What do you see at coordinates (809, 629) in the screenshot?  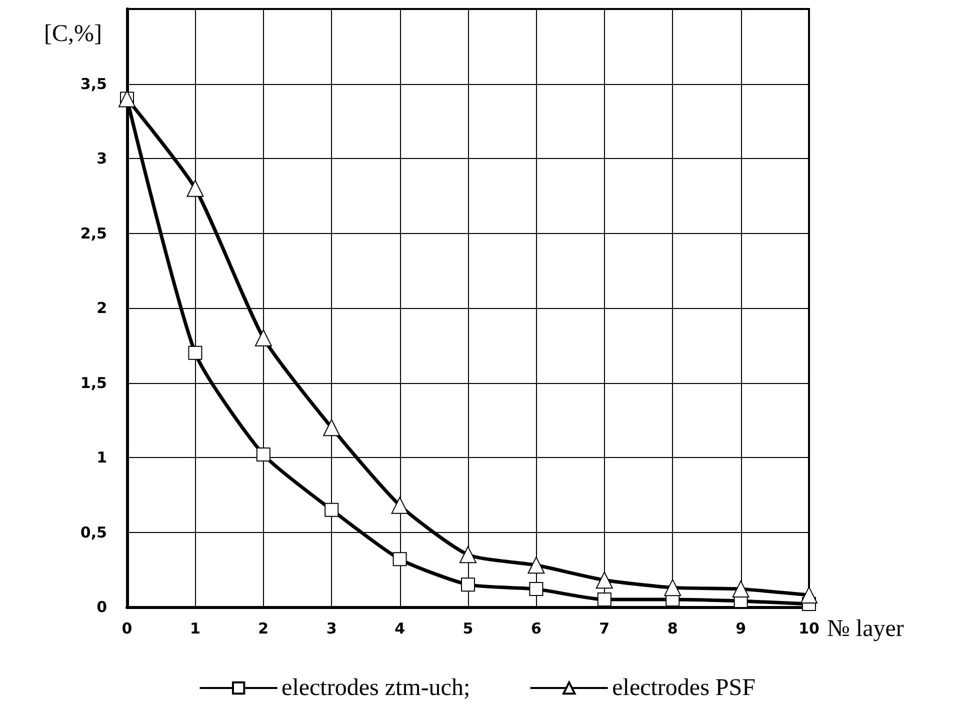 I see `x-tick-label: 10` at bounding box center [809, 629].